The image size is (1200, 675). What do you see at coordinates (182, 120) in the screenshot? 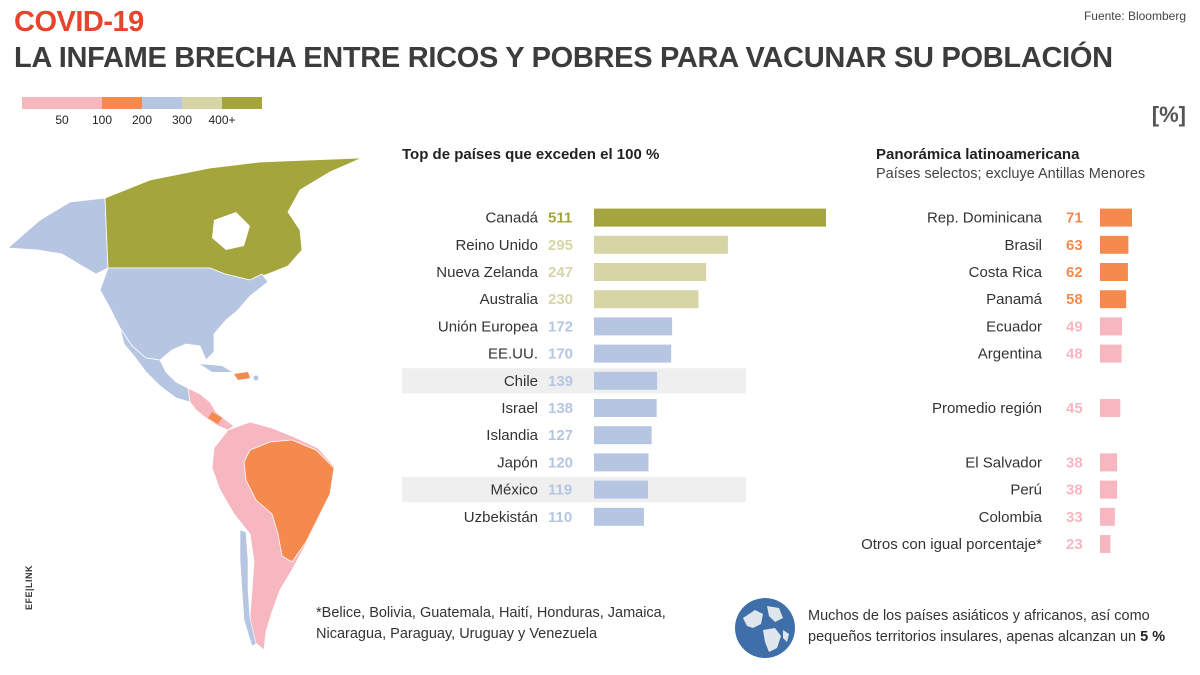
I see `legend-label: 300` at bounding box center [182, 120].